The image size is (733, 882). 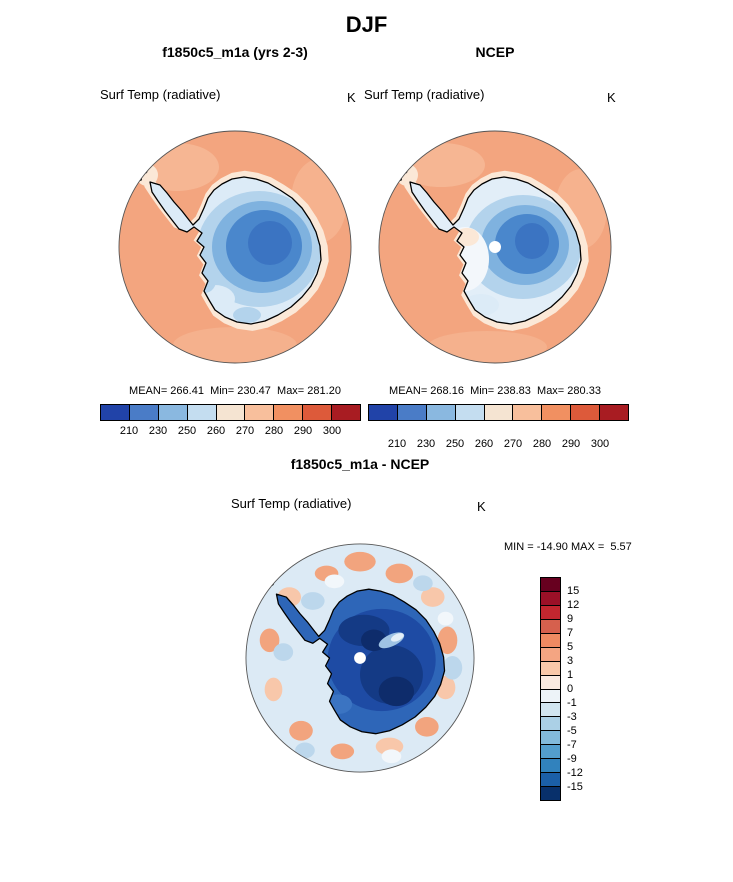 What do you see at coordinates (495, 247) in the screenshot?
I see `obs-polar-map` at bounding box center [495, 247].